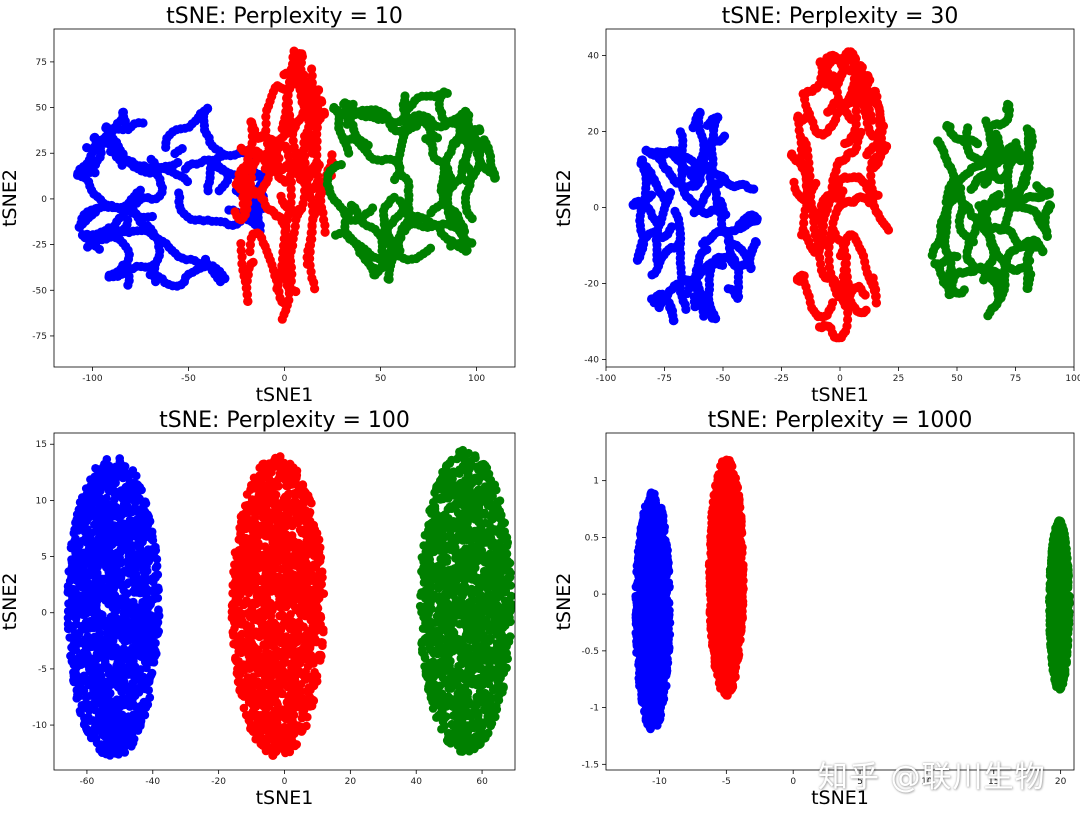  What do you see at coordinates (596, 208) in the screenshot?
I see `y-tick-label: 0` at bounding box center [596, 208].